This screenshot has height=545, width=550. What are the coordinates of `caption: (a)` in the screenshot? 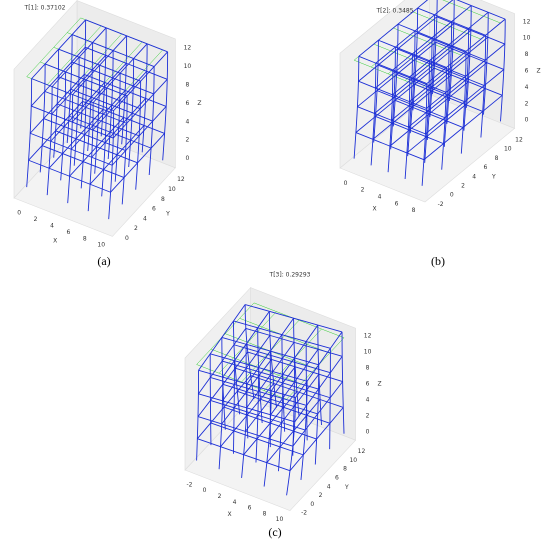 It's located at (103, 261).